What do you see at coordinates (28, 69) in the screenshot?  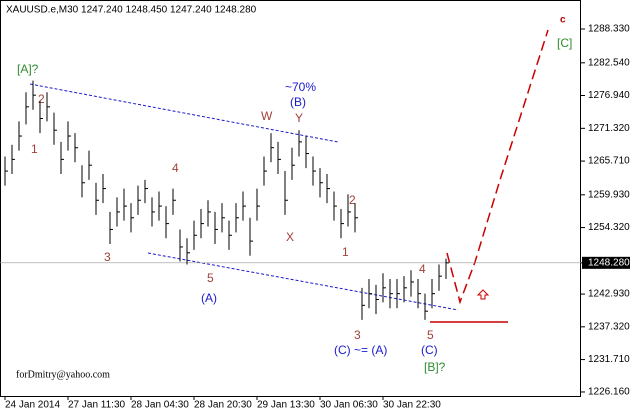 I see `annotation: [A]?` at bounding box center [28, 69].